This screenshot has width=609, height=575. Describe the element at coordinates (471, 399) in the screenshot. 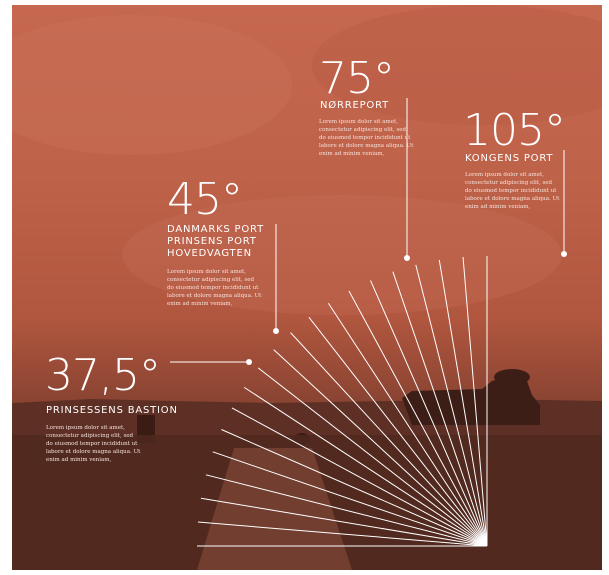

I see `cannon-silhouette` at that location.